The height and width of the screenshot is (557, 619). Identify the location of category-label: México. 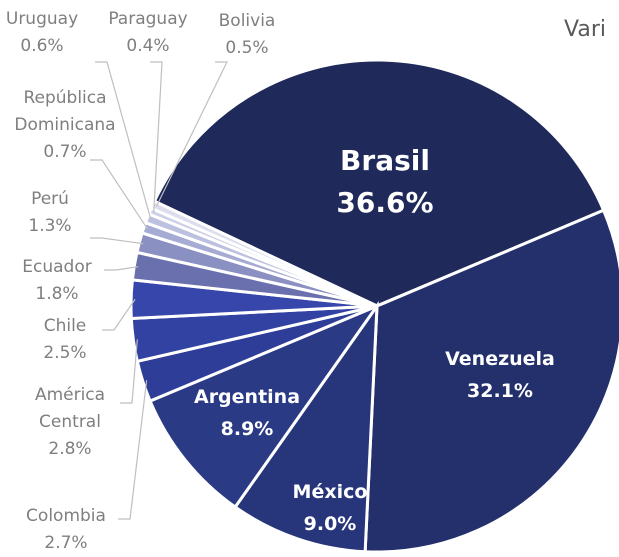
(330, 492).